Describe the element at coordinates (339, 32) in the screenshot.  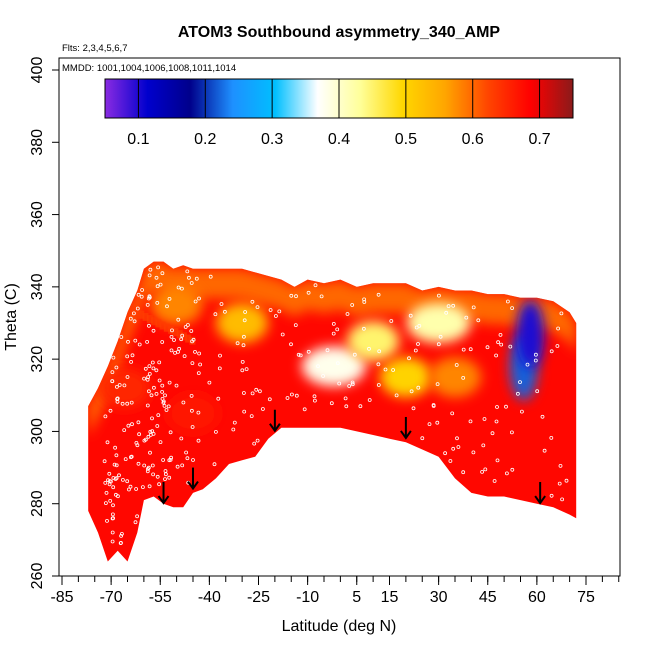
I see `chart-title: ATOM3 Southbound asymmetry_340_AMP` at that location.